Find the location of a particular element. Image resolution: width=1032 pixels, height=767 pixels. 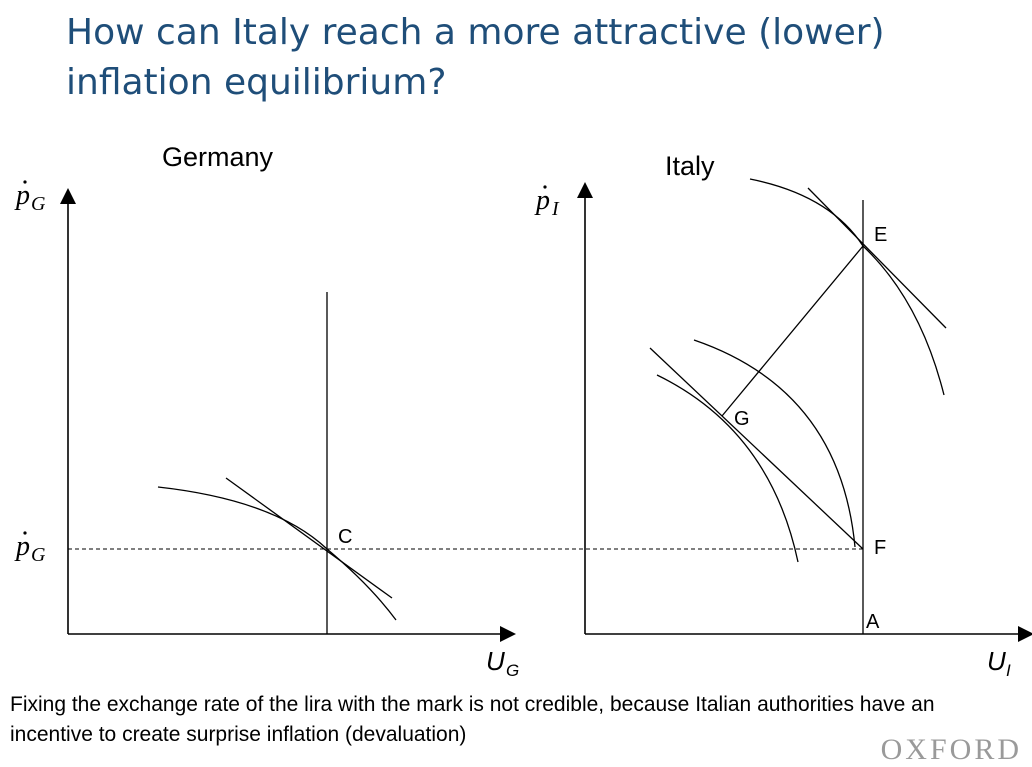

point-e-label: E is located at coordinates (880, 235).